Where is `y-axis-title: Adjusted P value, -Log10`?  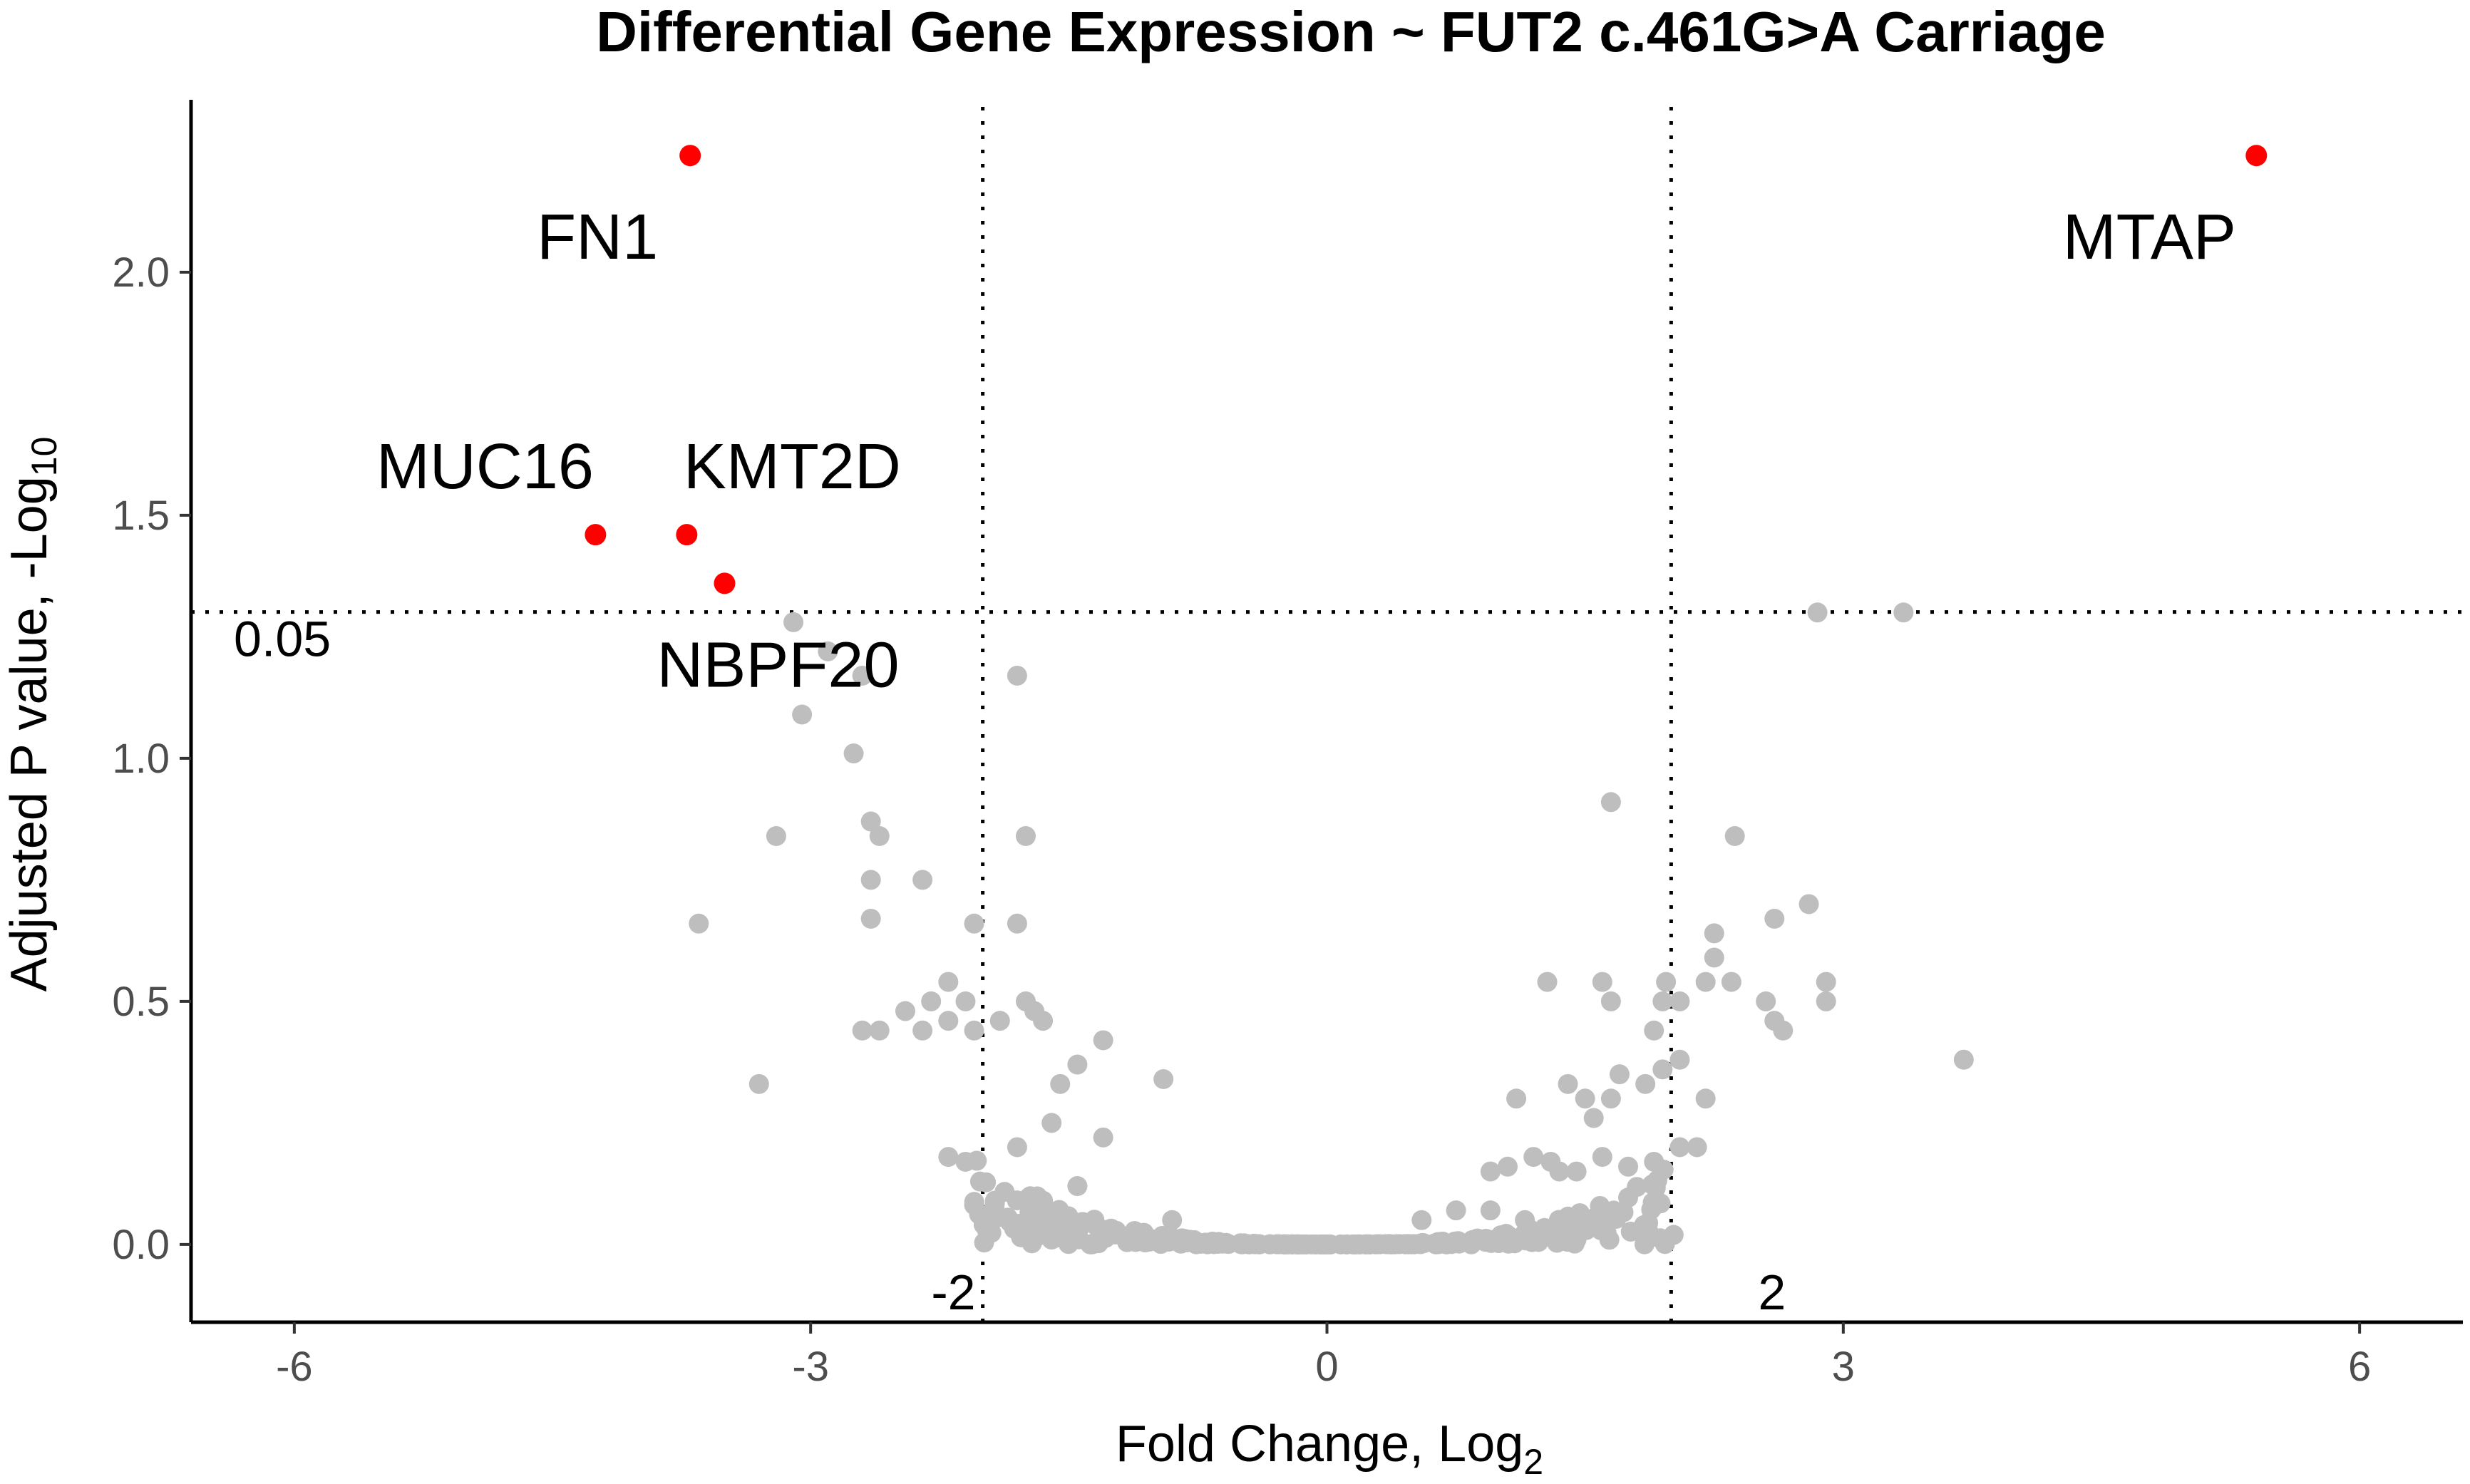
y-axis-title: Adjusted P value, -Log10 is located at coordinates (32, 714).